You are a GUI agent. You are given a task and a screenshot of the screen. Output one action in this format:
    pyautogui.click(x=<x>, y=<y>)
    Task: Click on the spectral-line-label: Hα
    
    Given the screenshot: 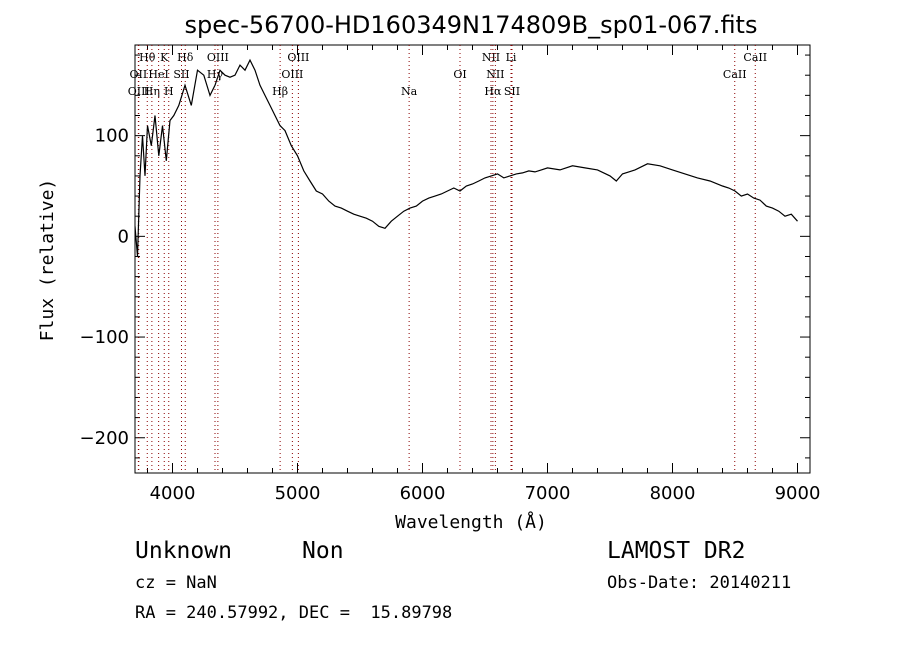 What is the action you would take?
    pyautogui.click(x=493, y=91)
    